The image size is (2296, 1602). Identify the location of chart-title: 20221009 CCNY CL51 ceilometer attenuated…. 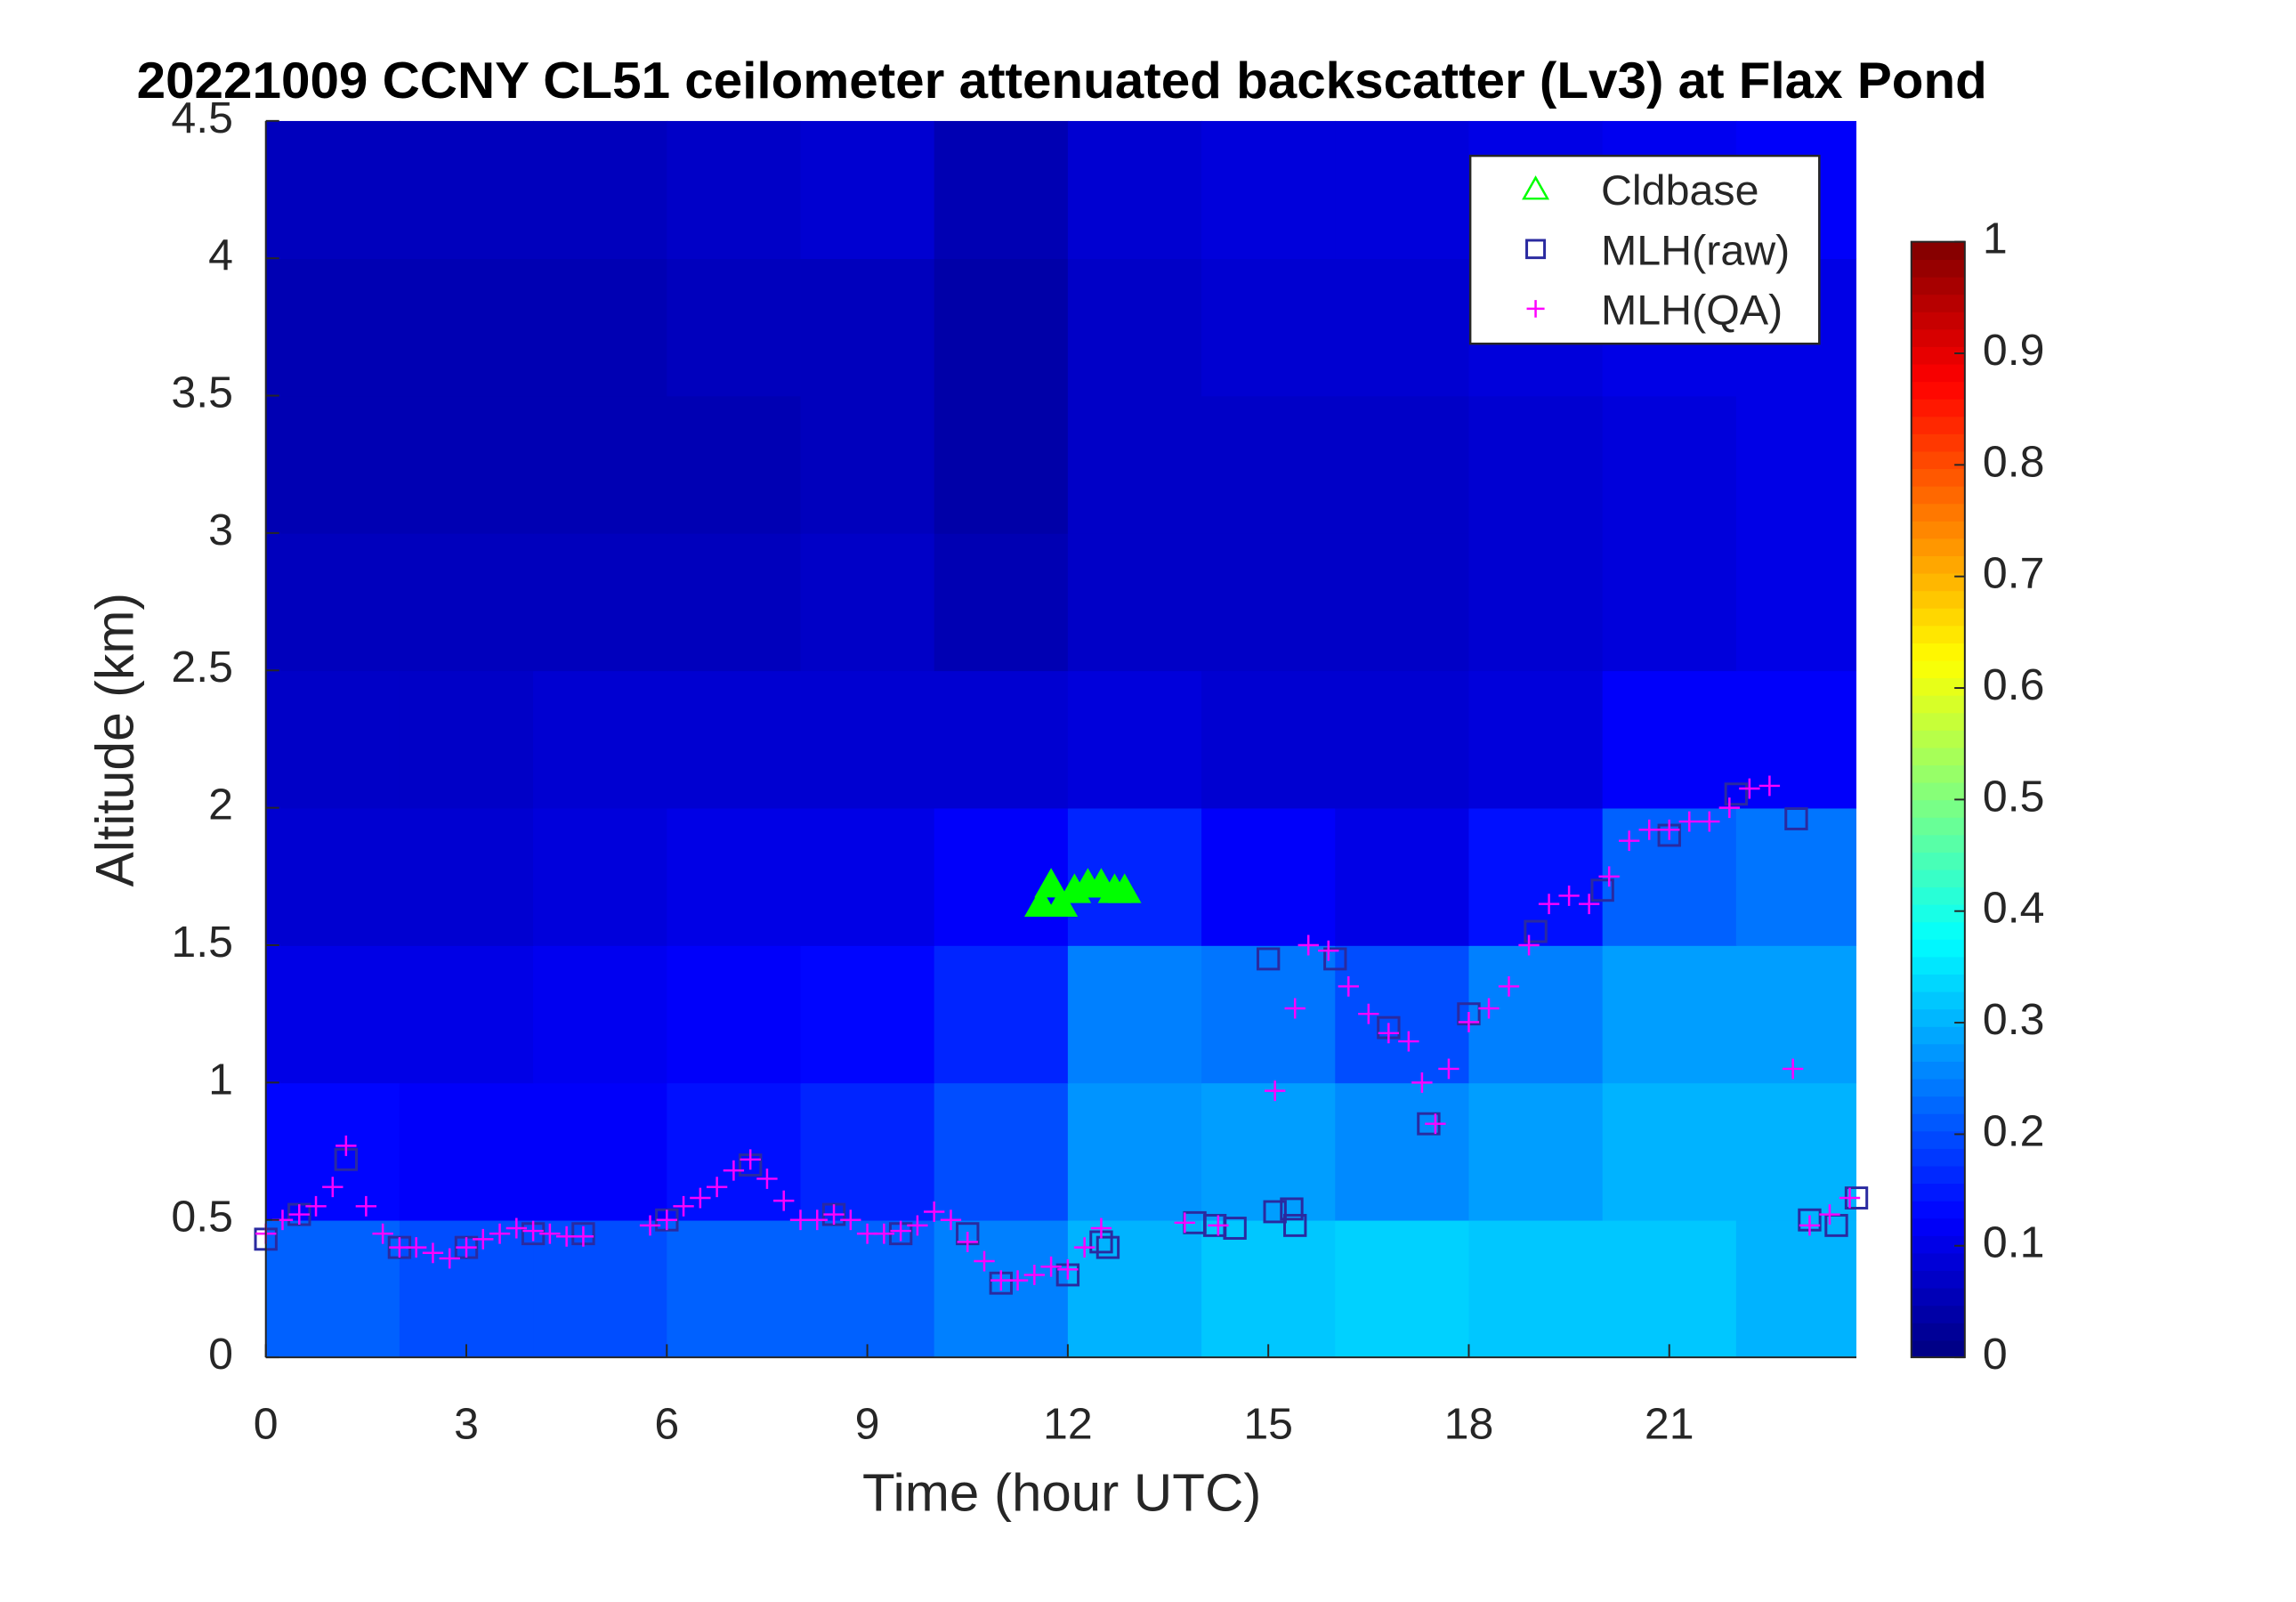
(1062, 81).